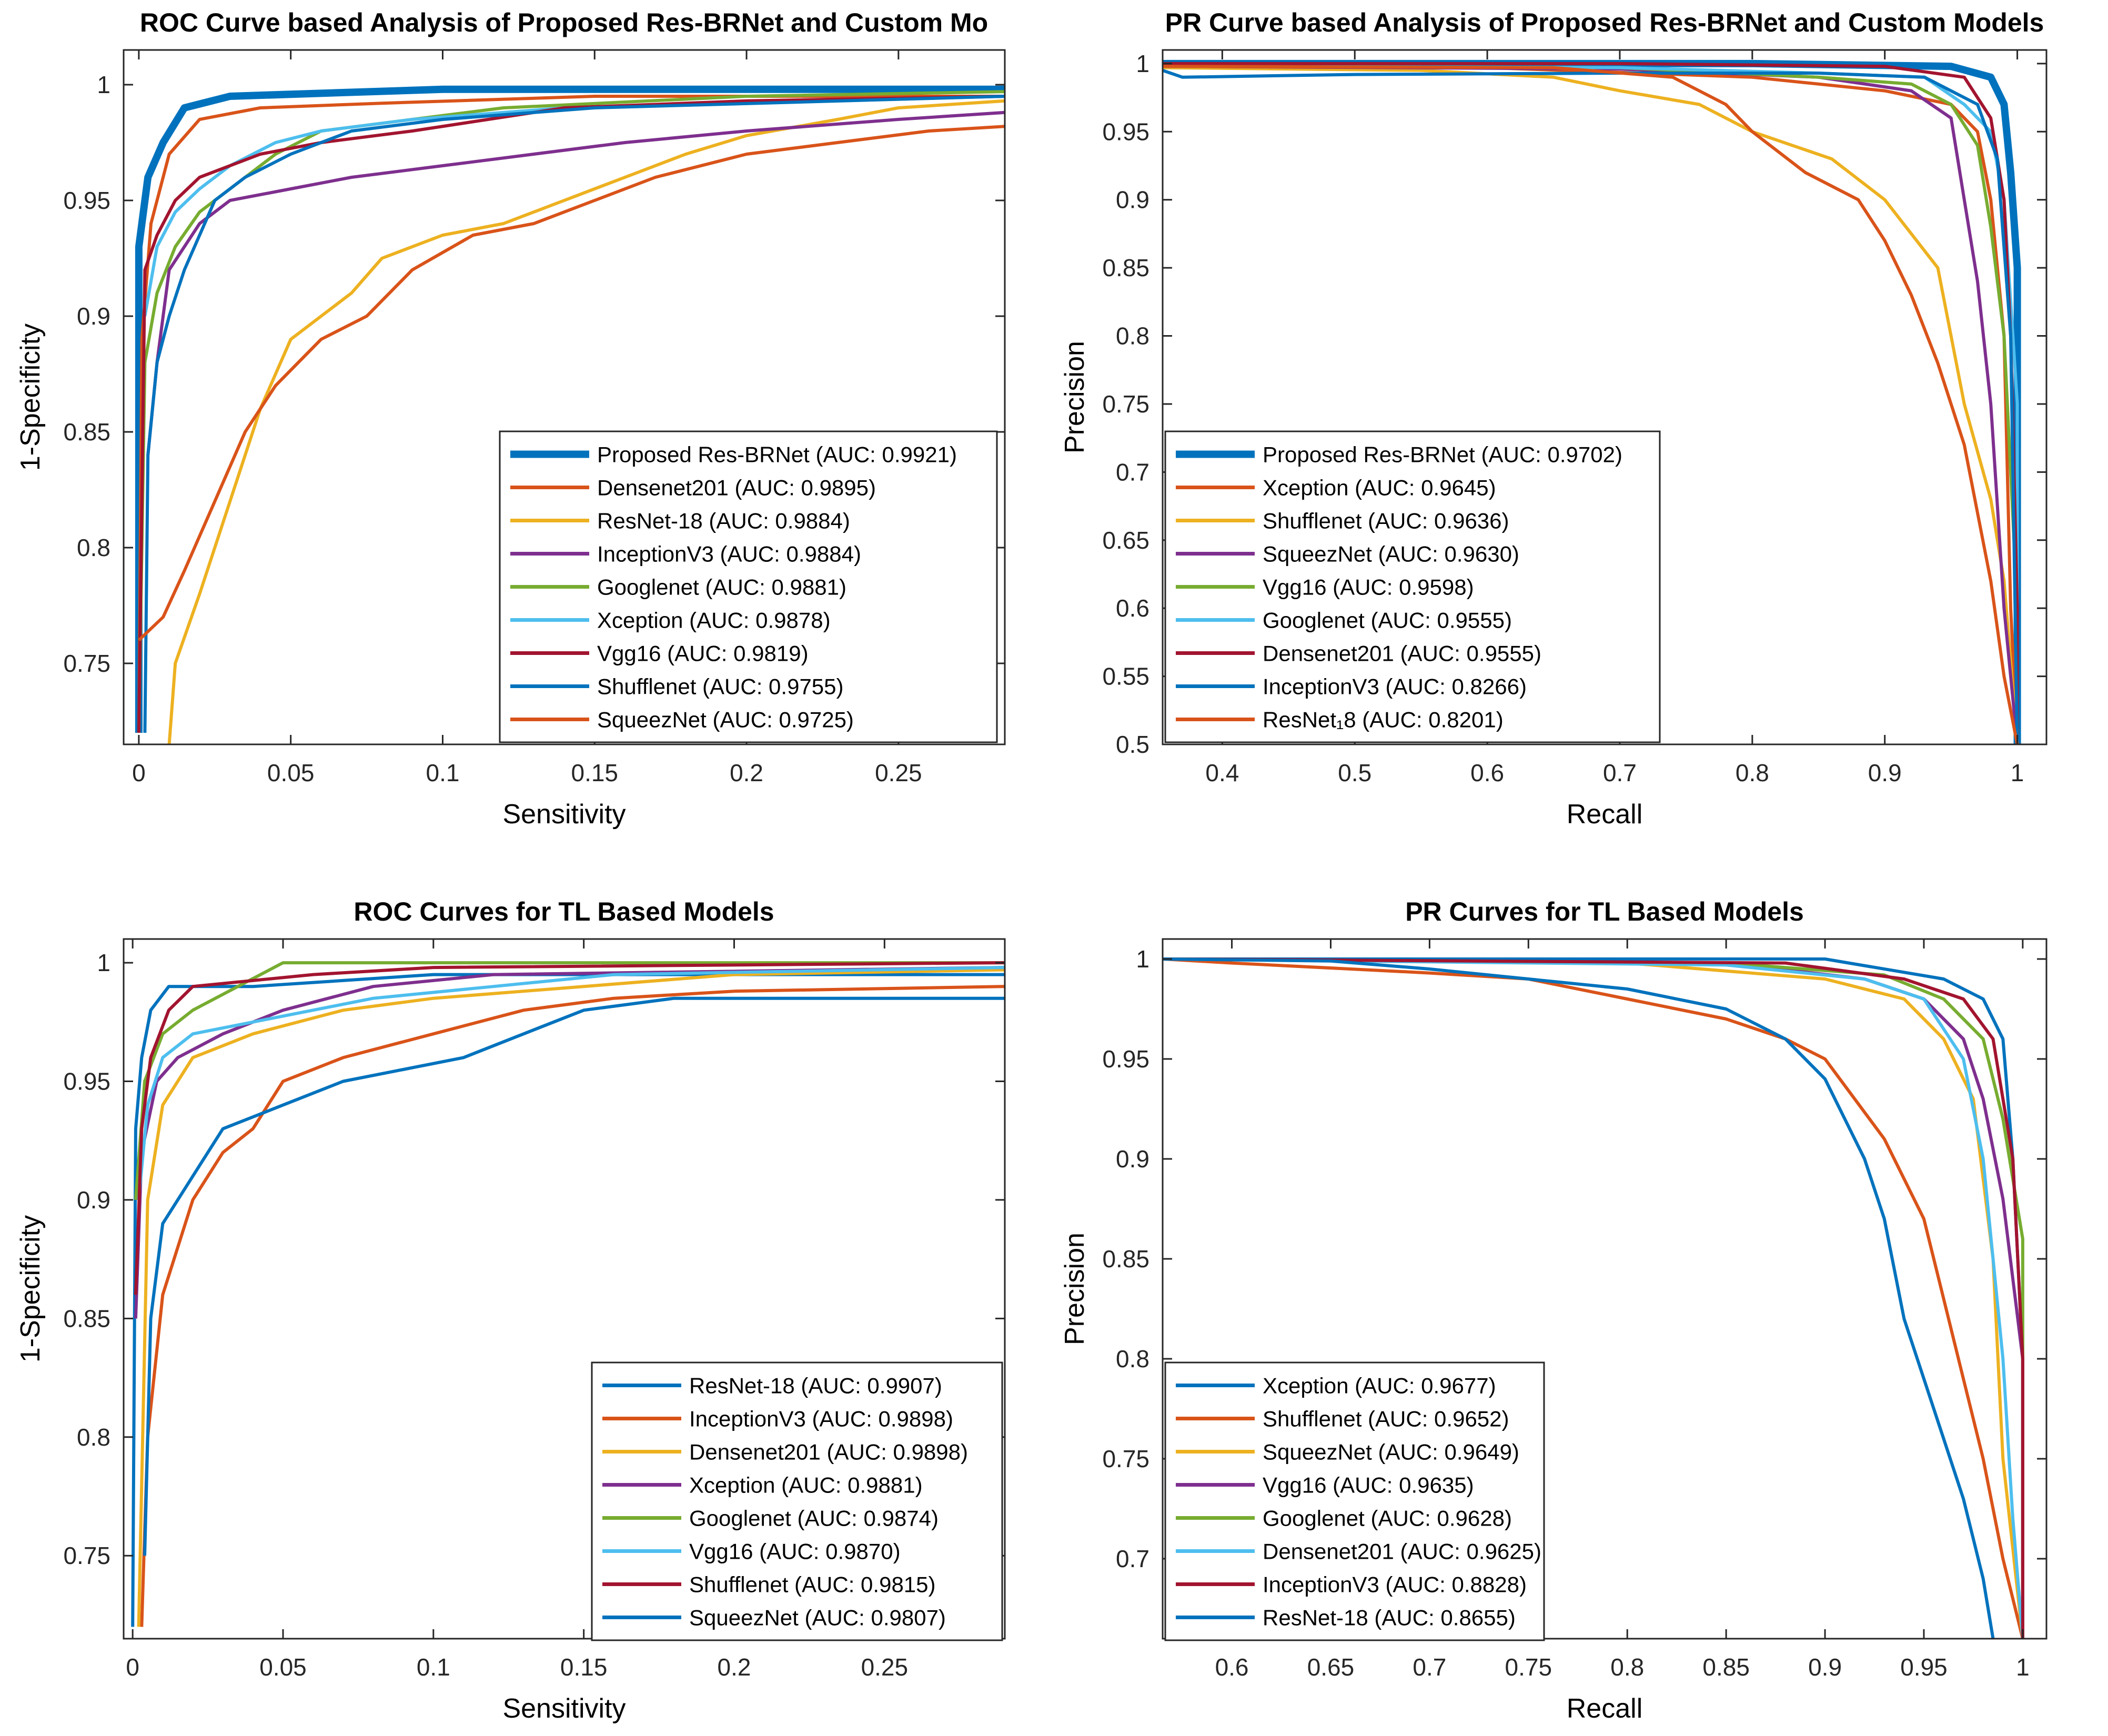 The image size is (2108, 1736). I want to click on x-tick-label: 0, so click(139, 772).